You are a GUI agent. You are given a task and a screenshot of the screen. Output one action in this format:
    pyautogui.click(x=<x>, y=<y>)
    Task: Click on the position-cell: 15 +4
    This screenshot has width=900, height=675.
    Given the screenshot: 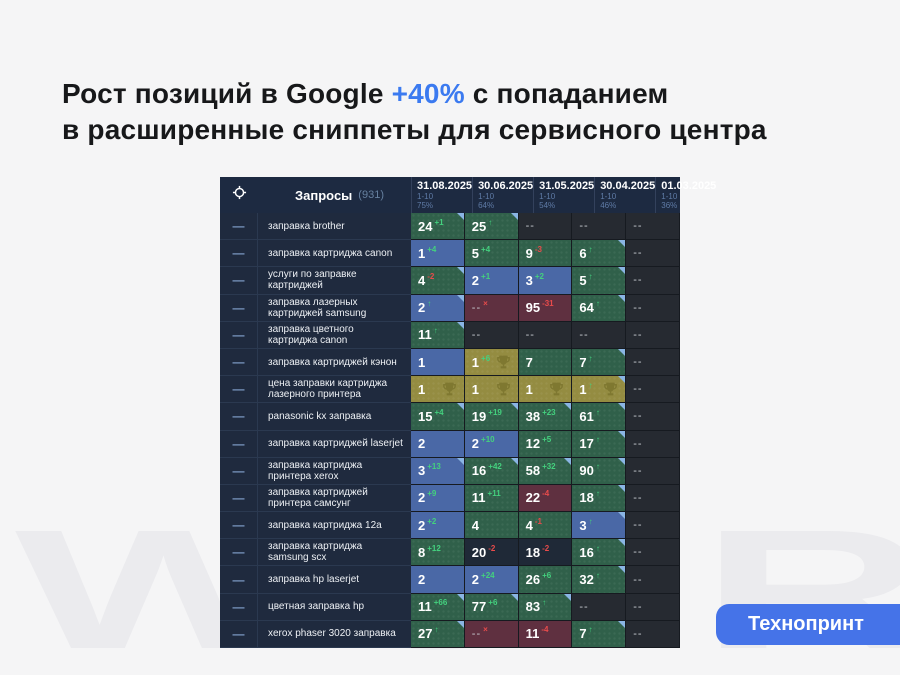 What is the action you would take?
    pyautogui.click(x=438, y=417)
    